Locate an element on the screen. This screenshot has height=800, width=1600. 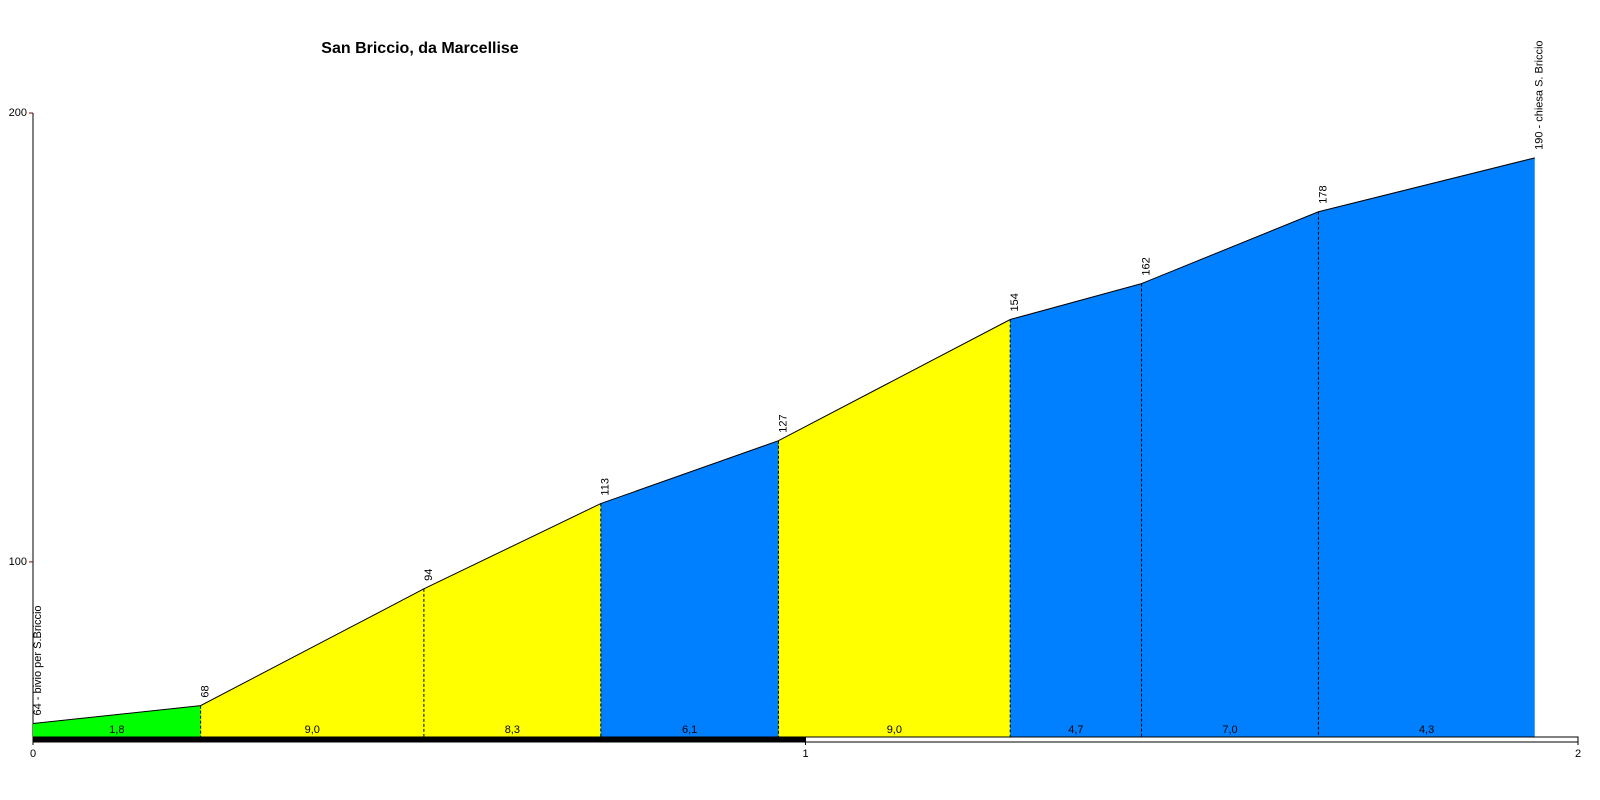
point-label: 113 is located at coordinates (606, 487).